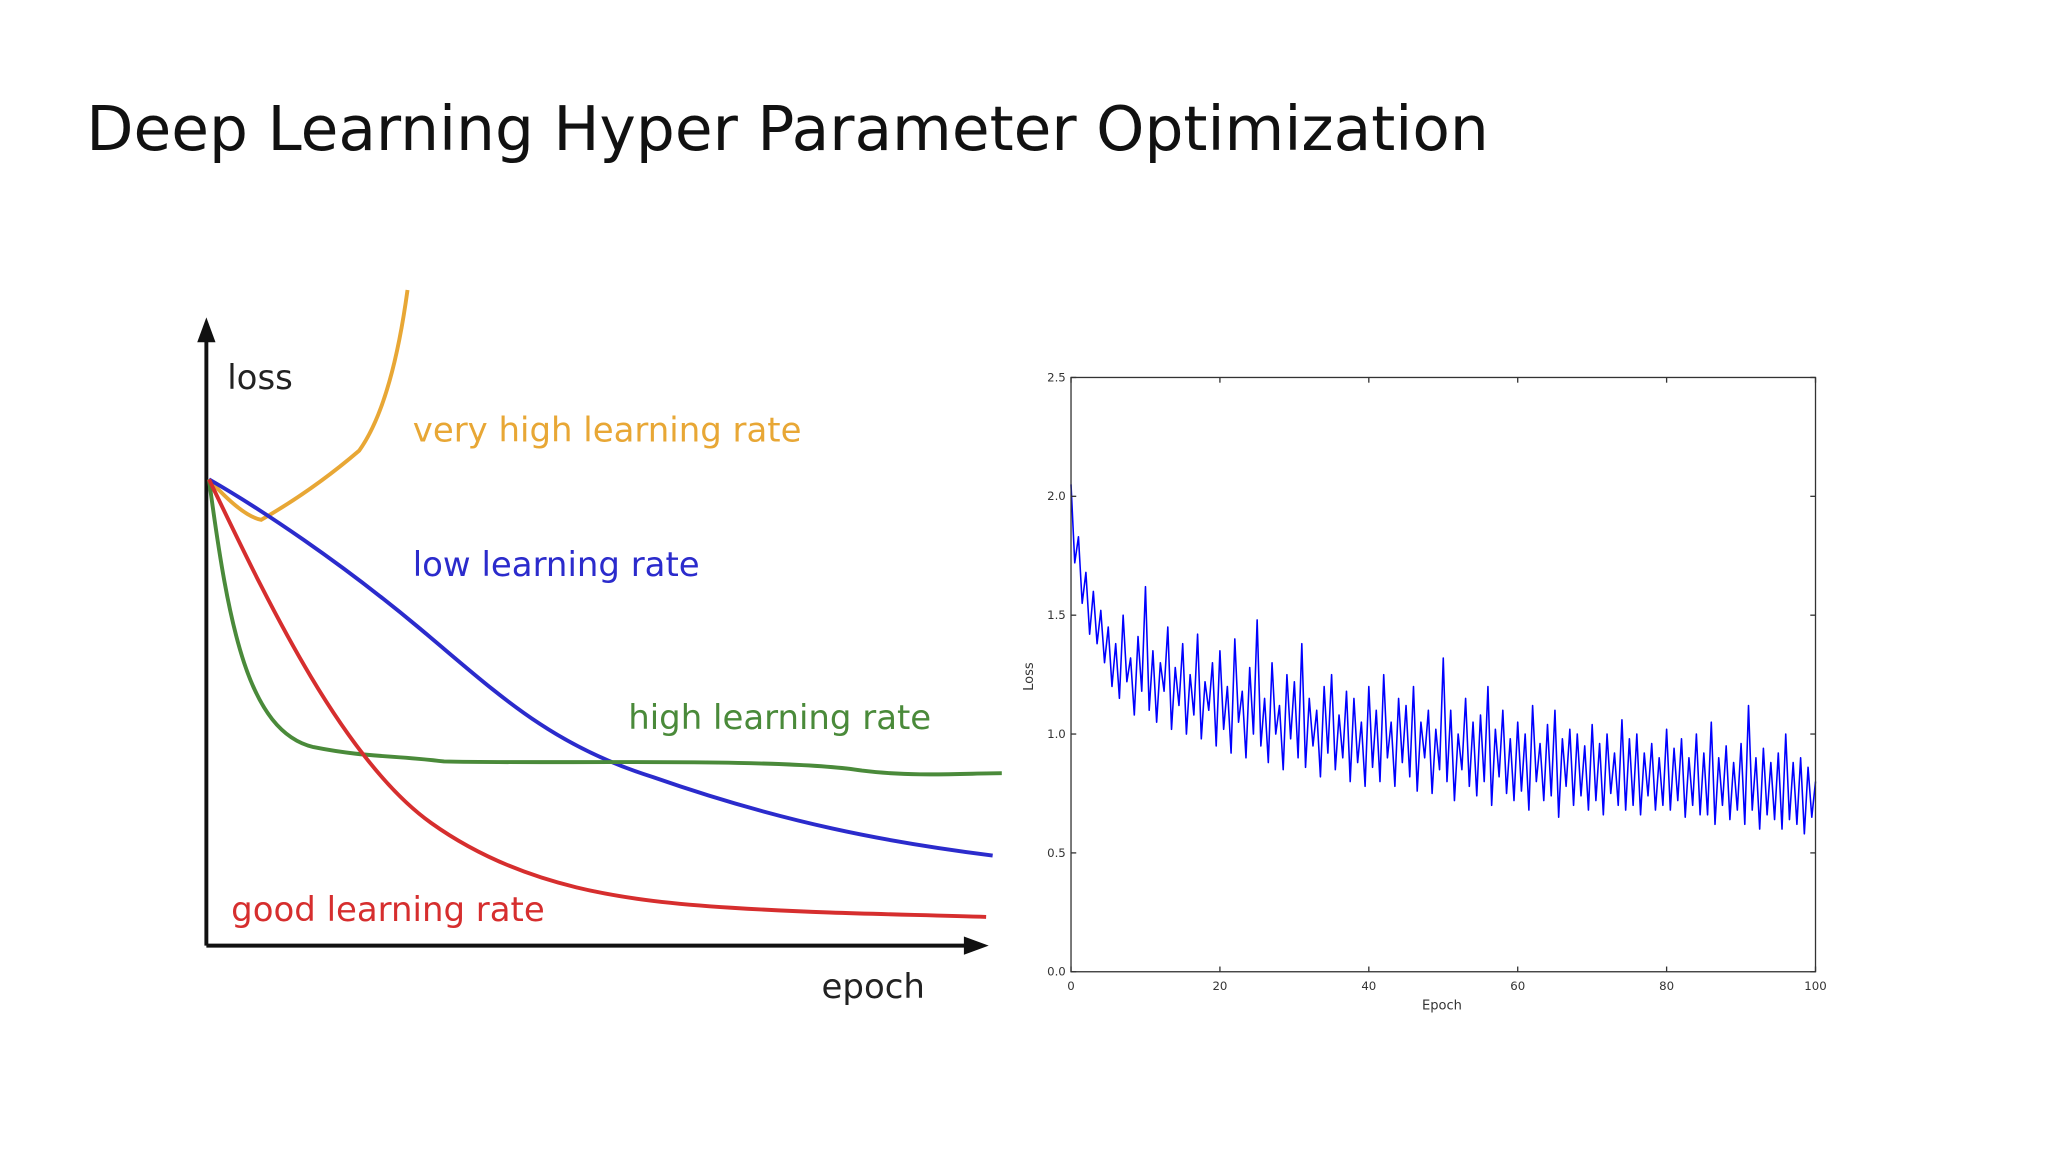 This screenshot has width=2048, height=1152. Describe the element at coordinates (1029, 676) in the screenshot. I see `y-axis-title: Loss` at that location.